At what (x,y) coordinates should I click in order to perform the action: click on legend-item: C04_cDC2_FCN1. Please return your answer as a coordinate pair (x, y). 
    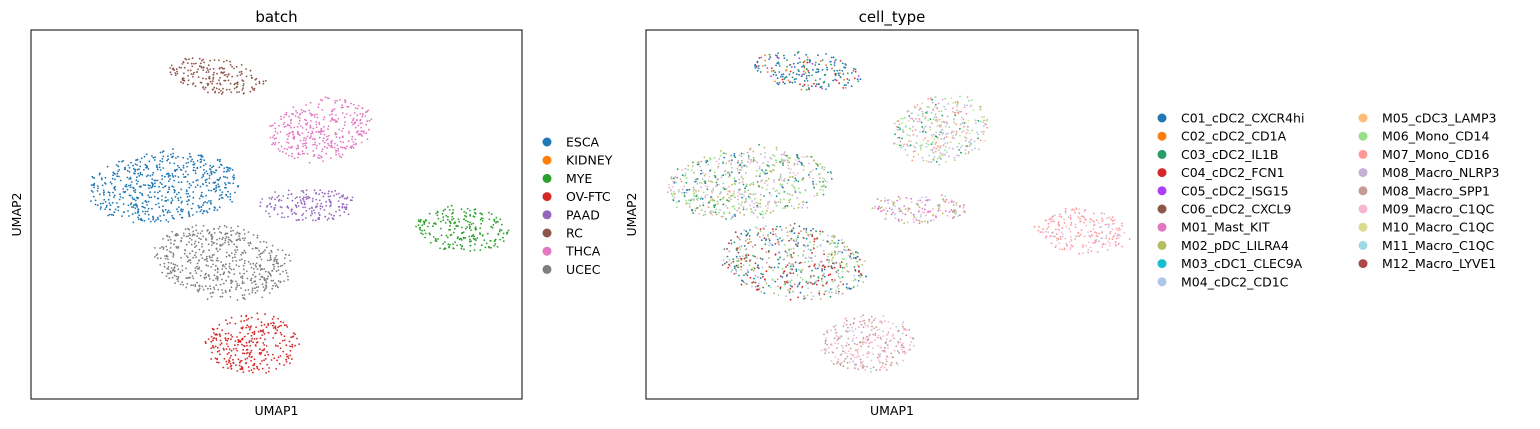
    Looking at the image, I should click on (1221, 172).